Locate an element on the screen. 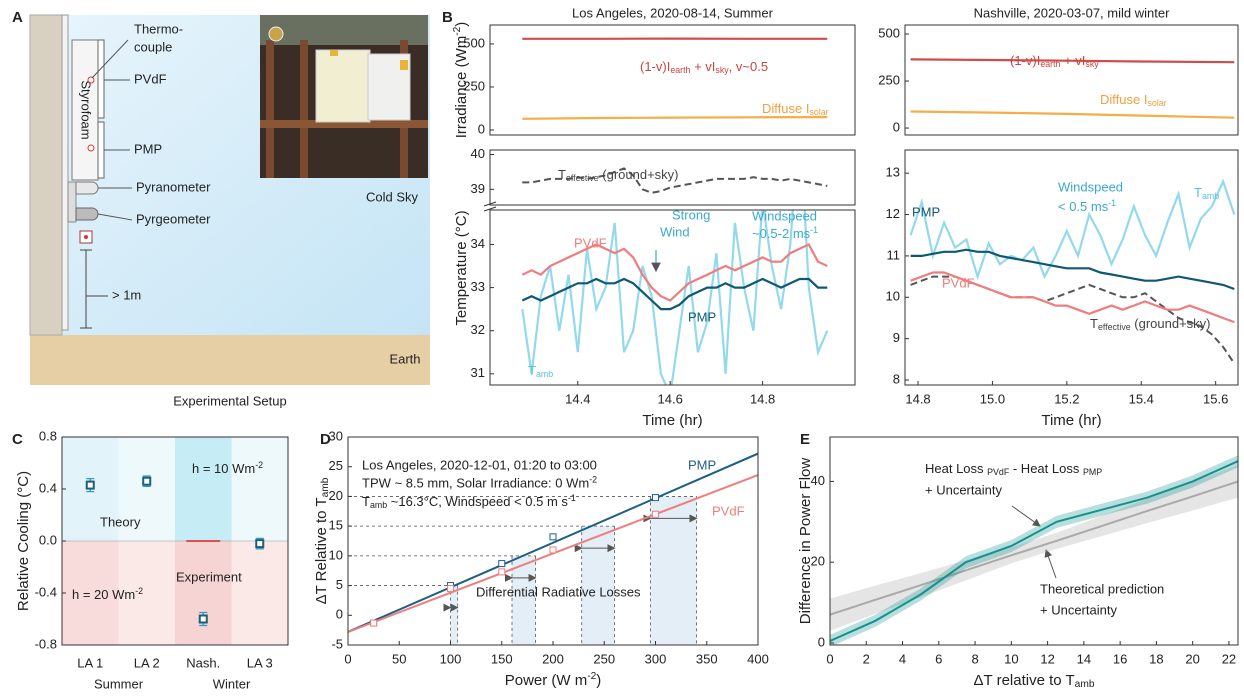 Image resolution: width=1244 pixels, height=696 pixels. y-tick-label: -0.8 is located at coordinates (46, 643).